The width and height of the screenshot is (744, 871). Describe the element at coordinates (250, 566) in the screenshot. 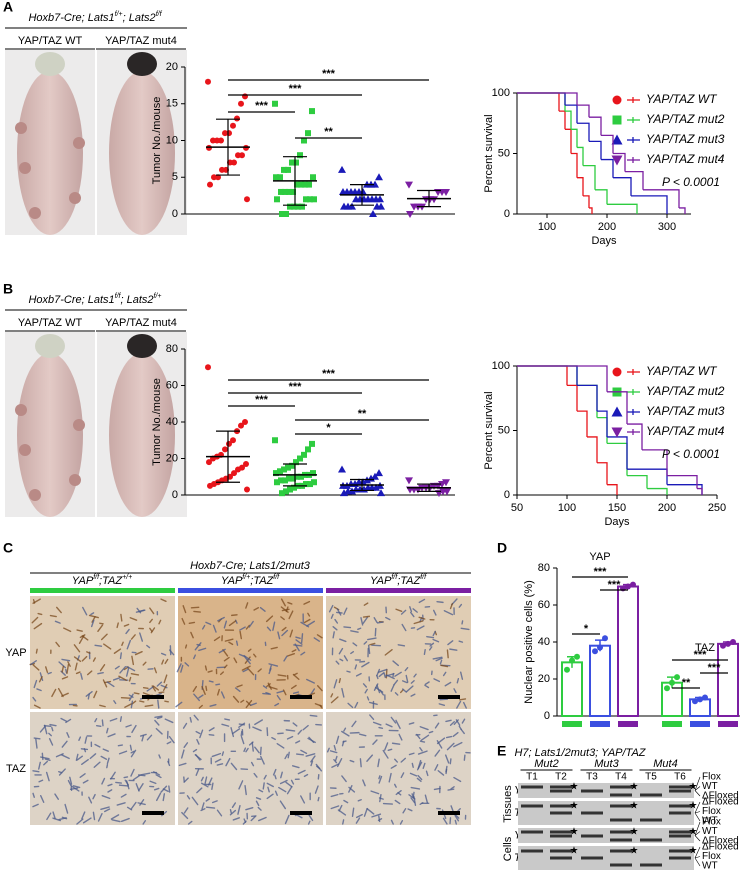

I see `panel-title: Hoxb7-Cre; Lats1/2mut3` at that location.